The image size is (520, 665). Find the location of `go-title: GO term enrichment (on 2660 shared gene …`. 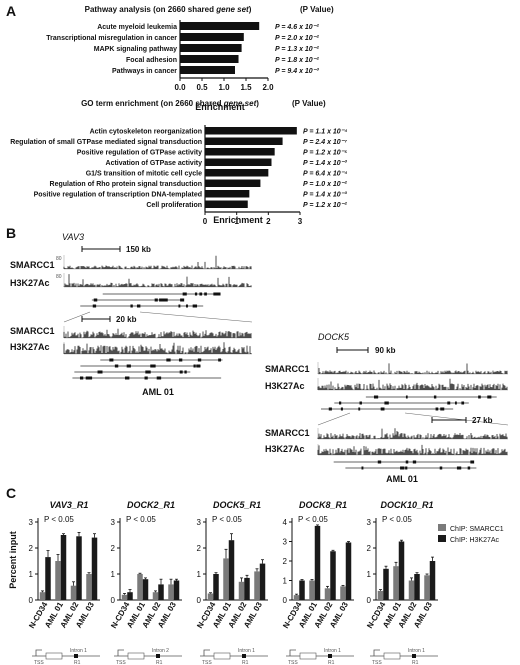

go-title: GO term enrichment (on 2660 shared gene … is located at coordinates (170, 103).